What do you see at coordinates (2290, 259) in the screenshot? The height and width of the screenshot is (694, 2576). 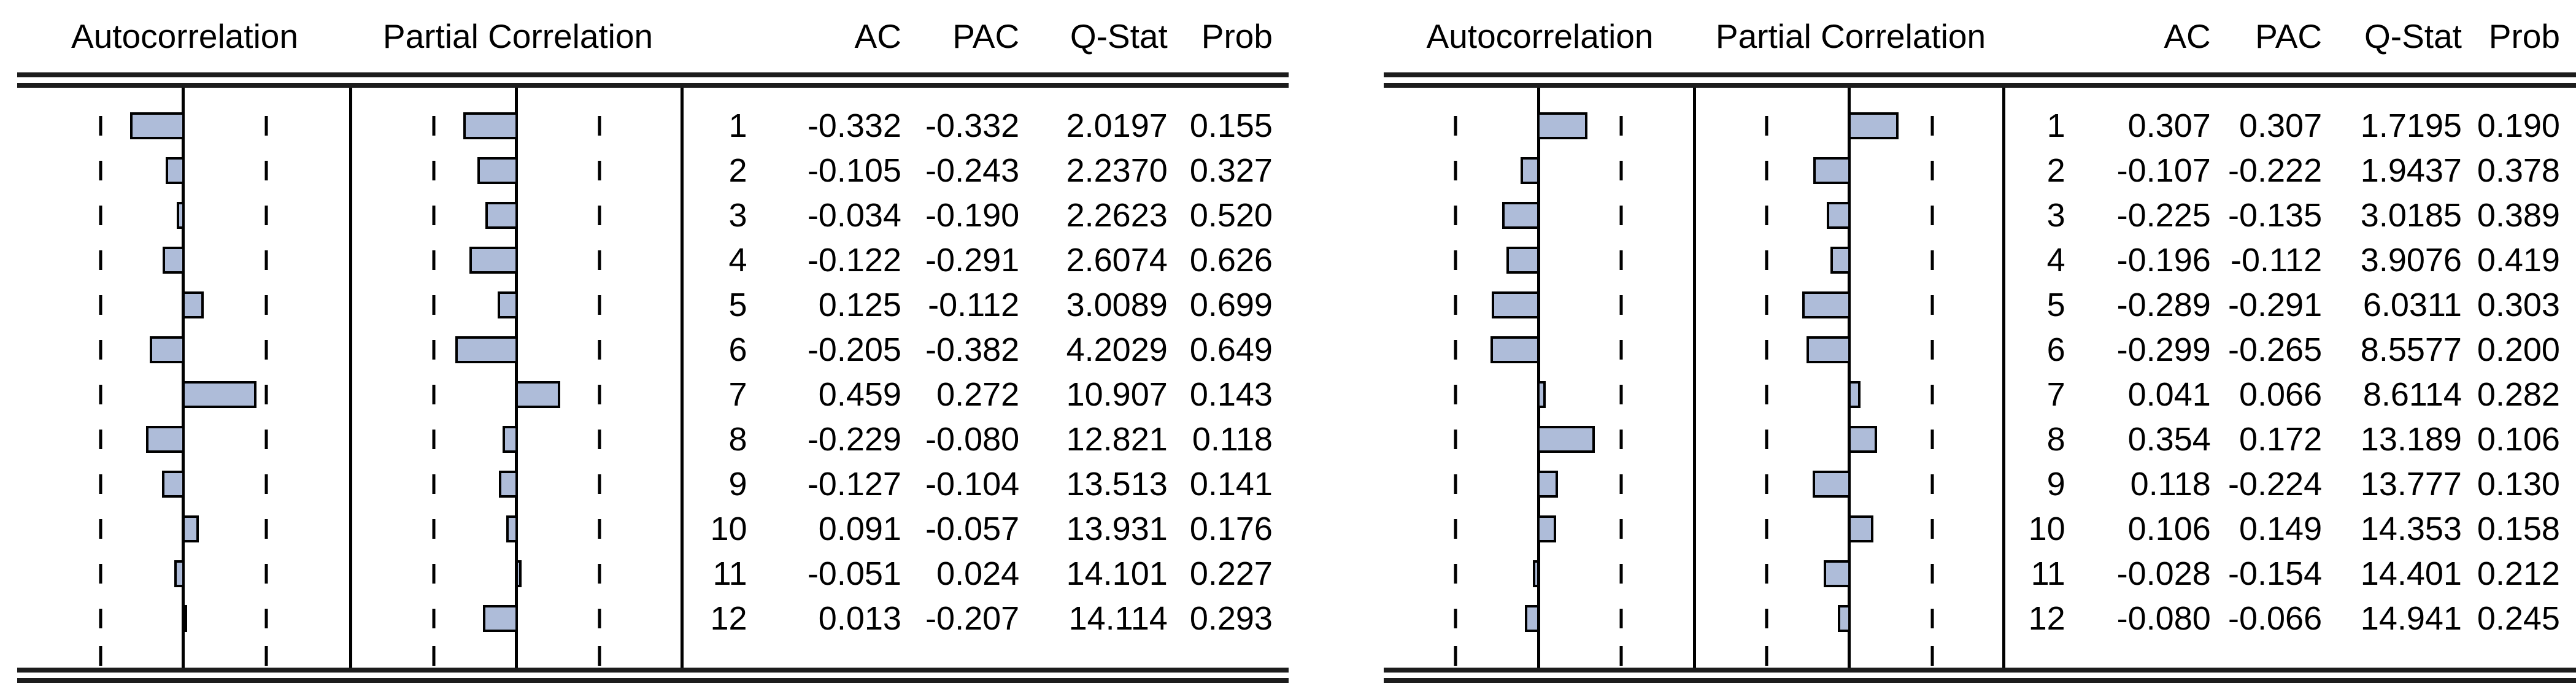 I see `table-row: 4 -0.196 -0.112 3.9076 0.419` at bounding box center [2290, 259].